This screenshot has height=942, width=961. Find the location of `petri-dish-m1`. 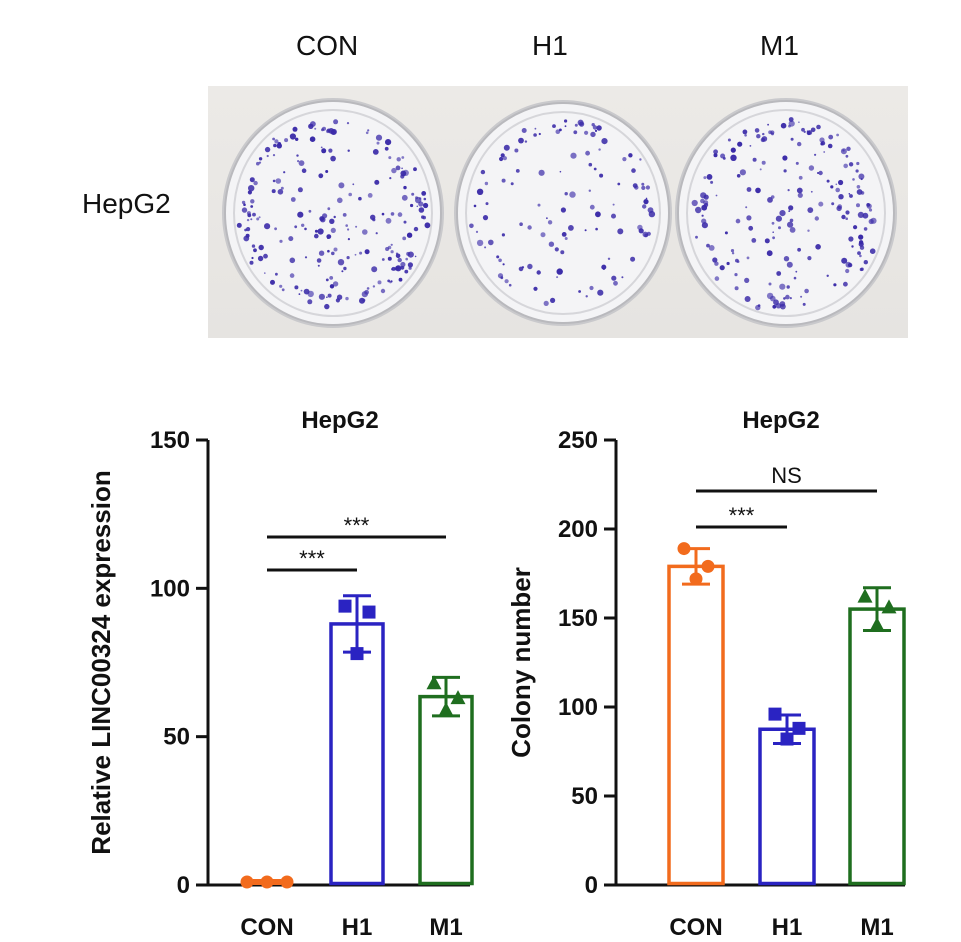

petri-dish-m1 is located at coordinates (786, 213).